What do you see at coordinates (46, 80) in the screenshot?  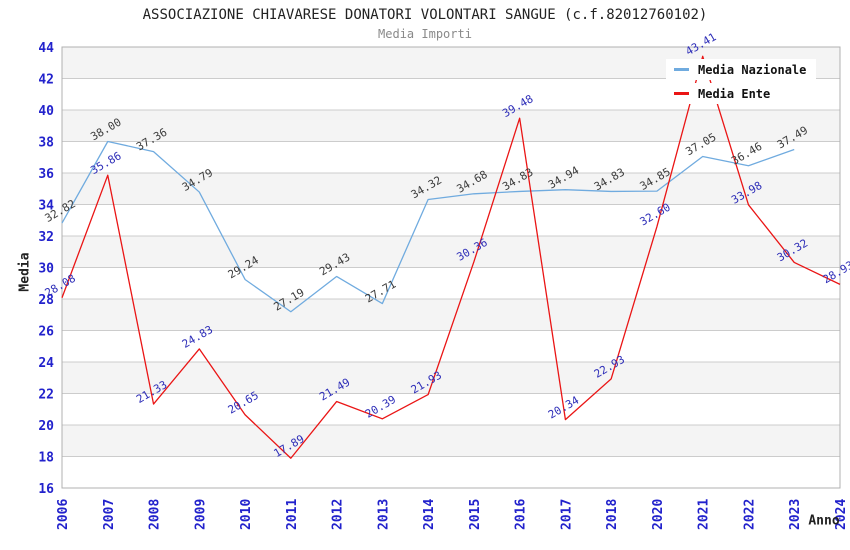 I see `y-tick-label: 42` at bounding box center [46, 80].